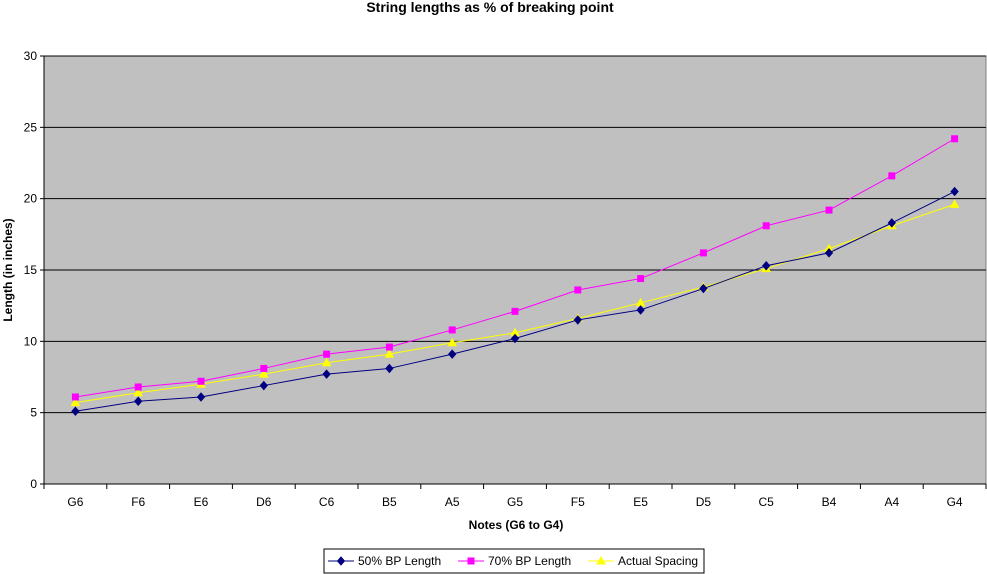 Image resolution: width=987 pixels, height=574 pixels. Describe the element at coordinates (891, 502) in the screenshot. I see `x-tick-label: A4` at that location.